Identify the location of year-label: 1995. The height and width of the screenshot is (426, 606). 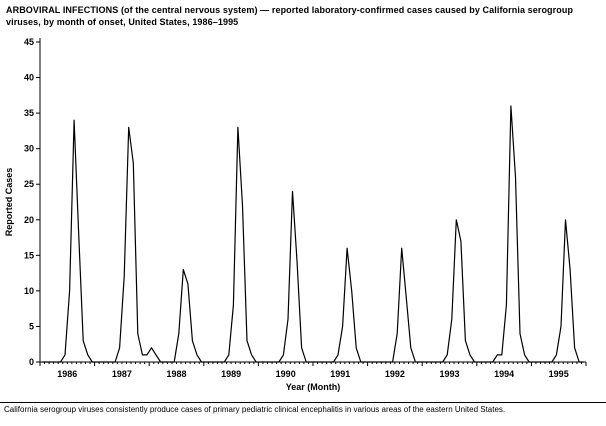
(559, 374).